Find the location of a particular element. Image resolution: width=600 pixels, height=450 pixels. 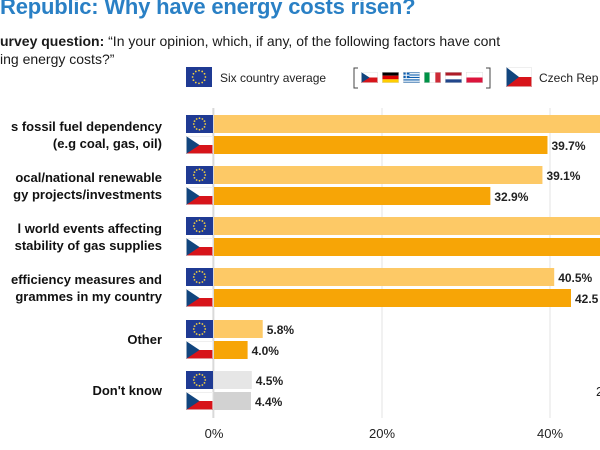

partial-label: 2 is located at coordinates (598, 391).